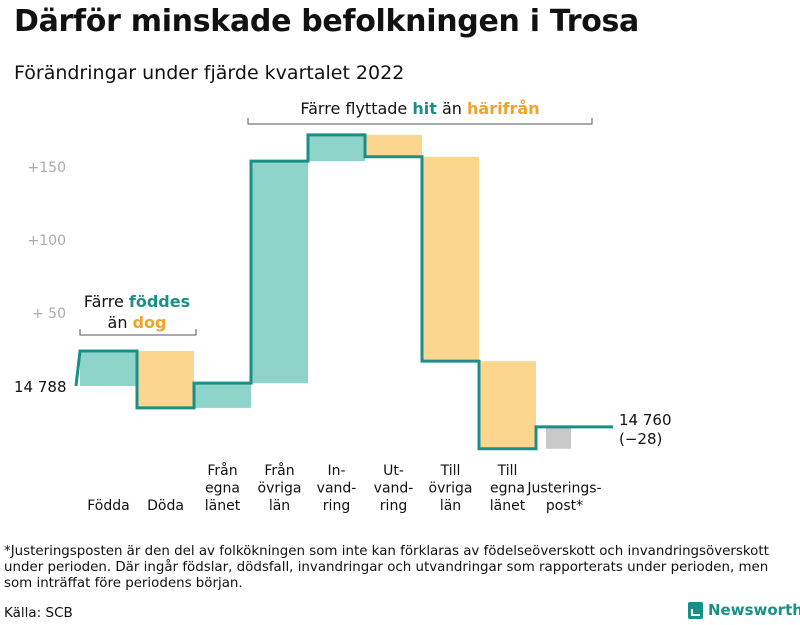 Image resolution: width=800 pixels, height=625 pixels. What do you see at coordinates (38, 613) in the screenshot?
I see `source-label: Källa: SCB` at bounding box center [38, 613].